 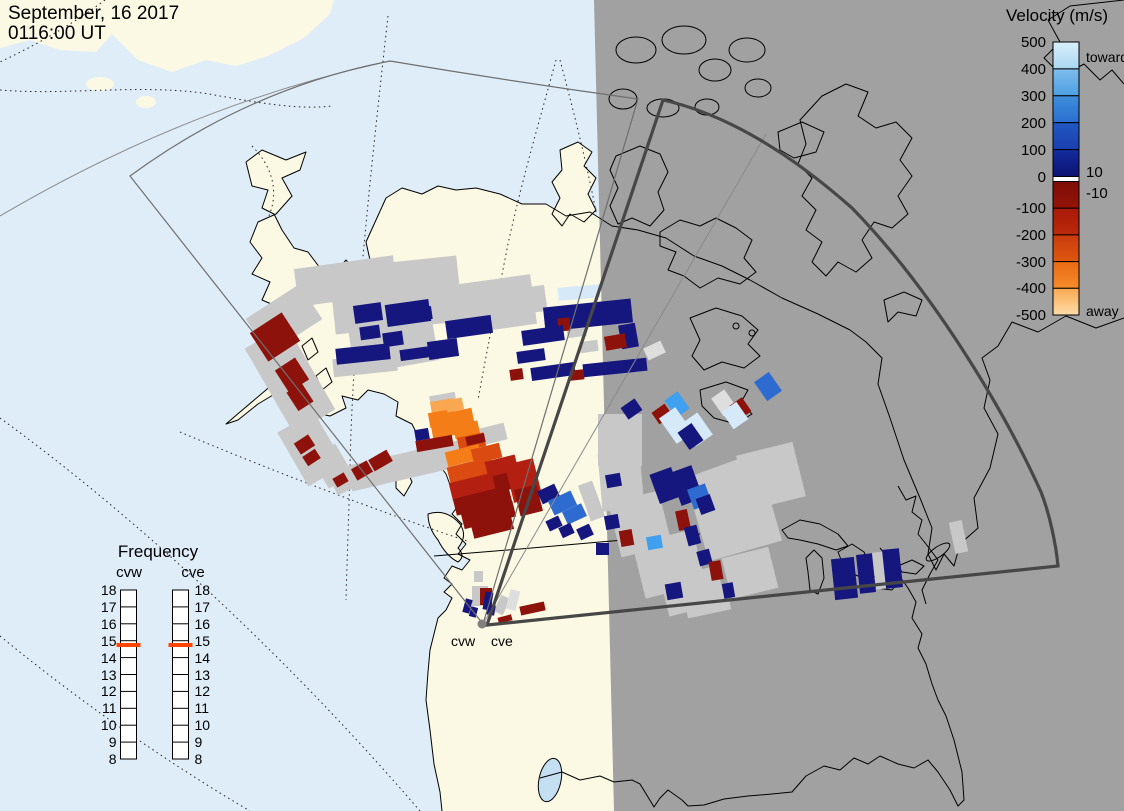 What do you see at coordinates (129, 572) in the screenshot?
I see `frequency-cvw-header: cvw` at bounding box center [129, 572].